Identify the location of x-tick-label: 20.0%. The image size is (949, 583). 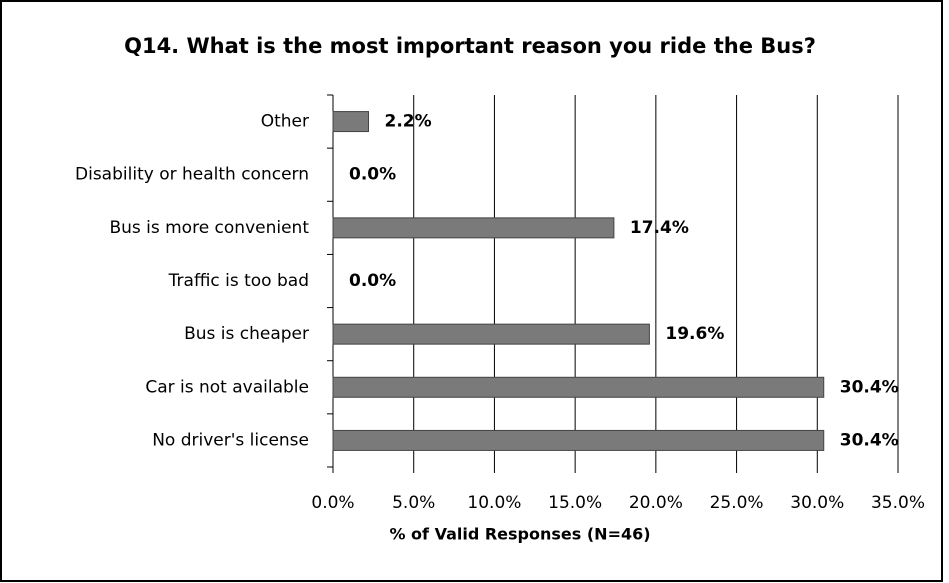
(656, 503).